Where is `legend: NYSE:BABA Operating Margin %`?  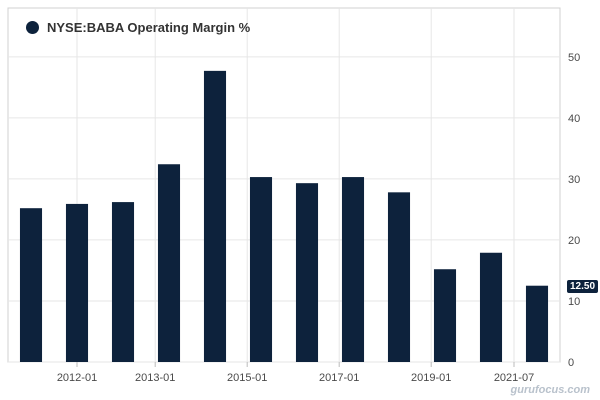 legend: NYSE:BABA Operating Margin % is located at coordinates (138, 27).